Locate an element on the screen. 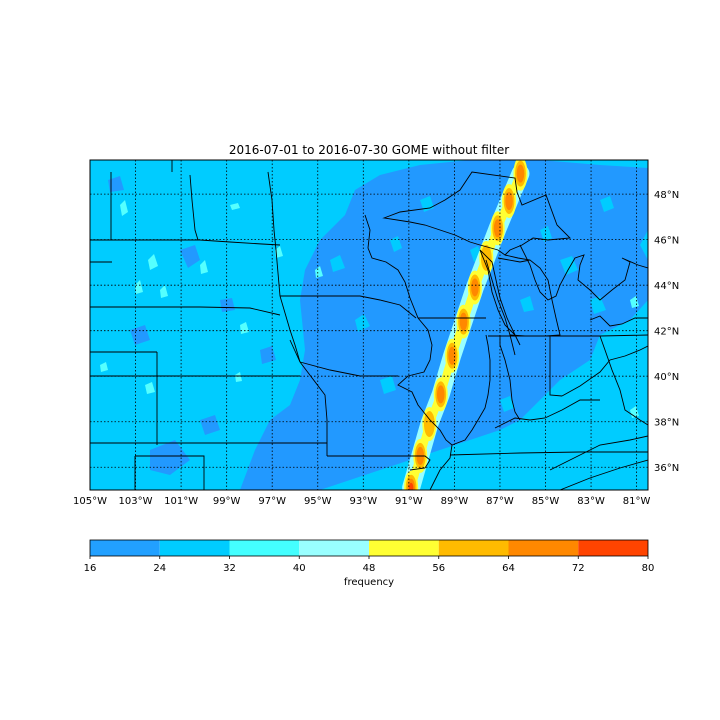 The width and height of the screenshot is (720, 720). lon-tick-label: 85°W is located at coordinates (546, 501).